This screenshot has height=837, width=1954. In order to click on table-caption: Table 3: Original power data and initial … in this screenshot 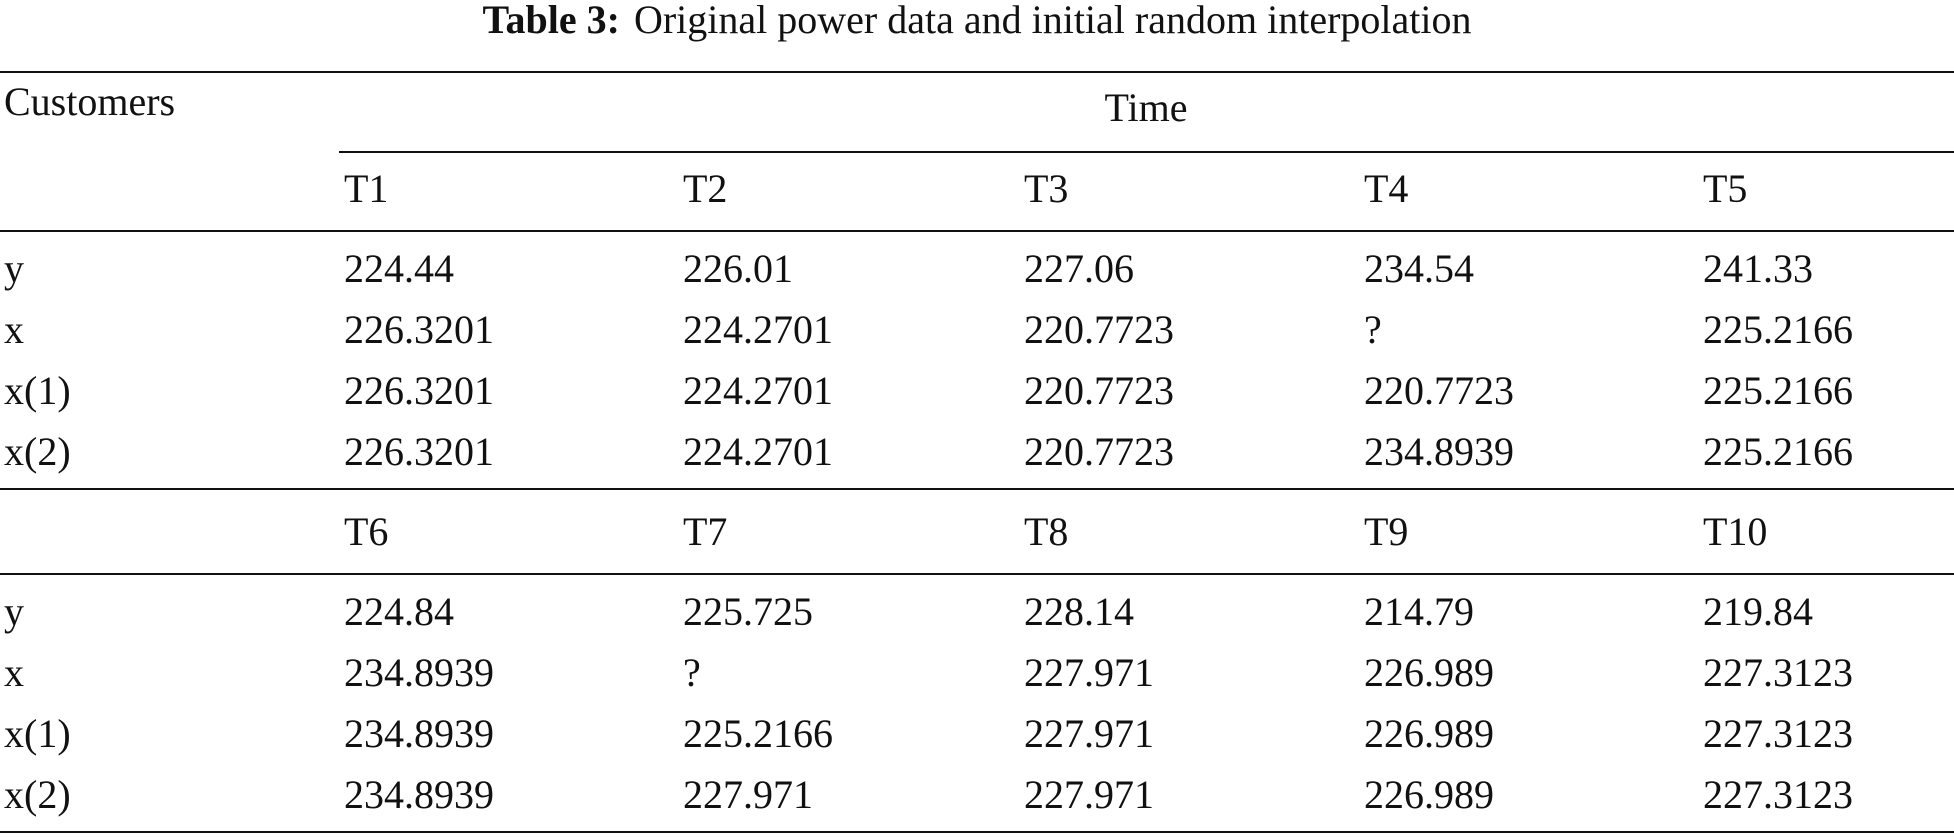, I will do `click(977, 21)`.